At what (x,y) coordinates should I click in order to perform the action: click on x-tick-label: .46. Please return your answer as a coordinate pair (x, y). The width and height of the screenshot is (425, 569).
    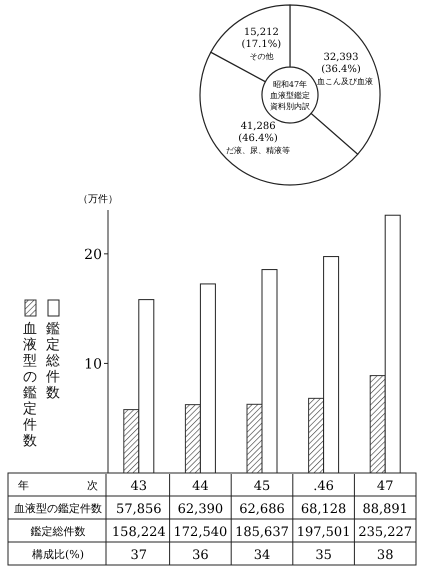
    Looking at the image, I should click on (323, 486).